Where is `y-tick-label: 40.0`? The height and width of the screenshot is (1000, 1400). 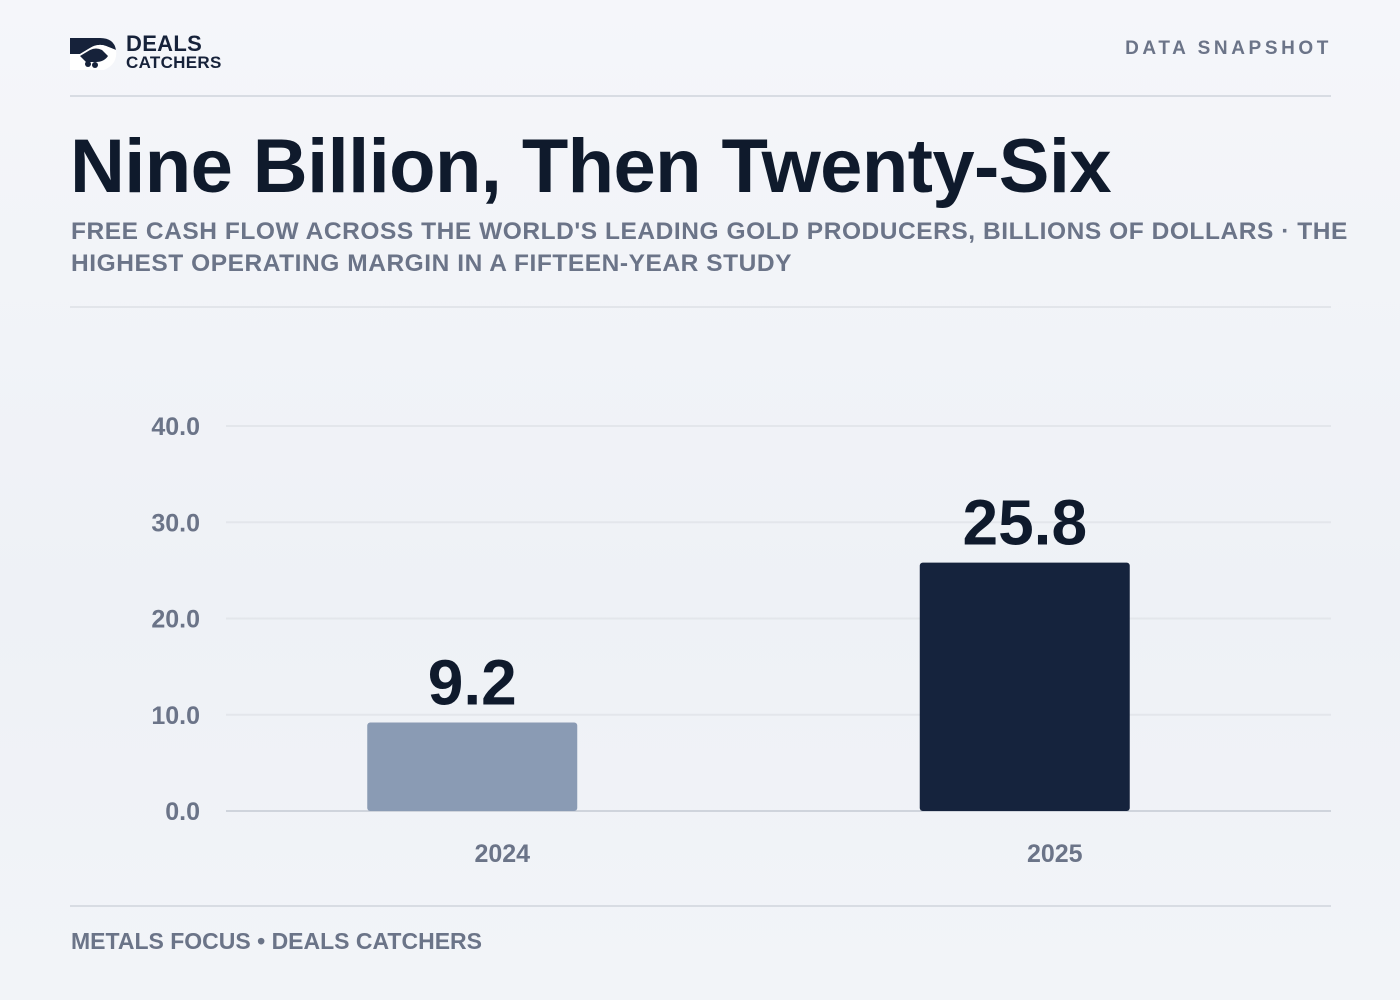 y-tick-label: 40.0 is located at coordinates (175, 427).